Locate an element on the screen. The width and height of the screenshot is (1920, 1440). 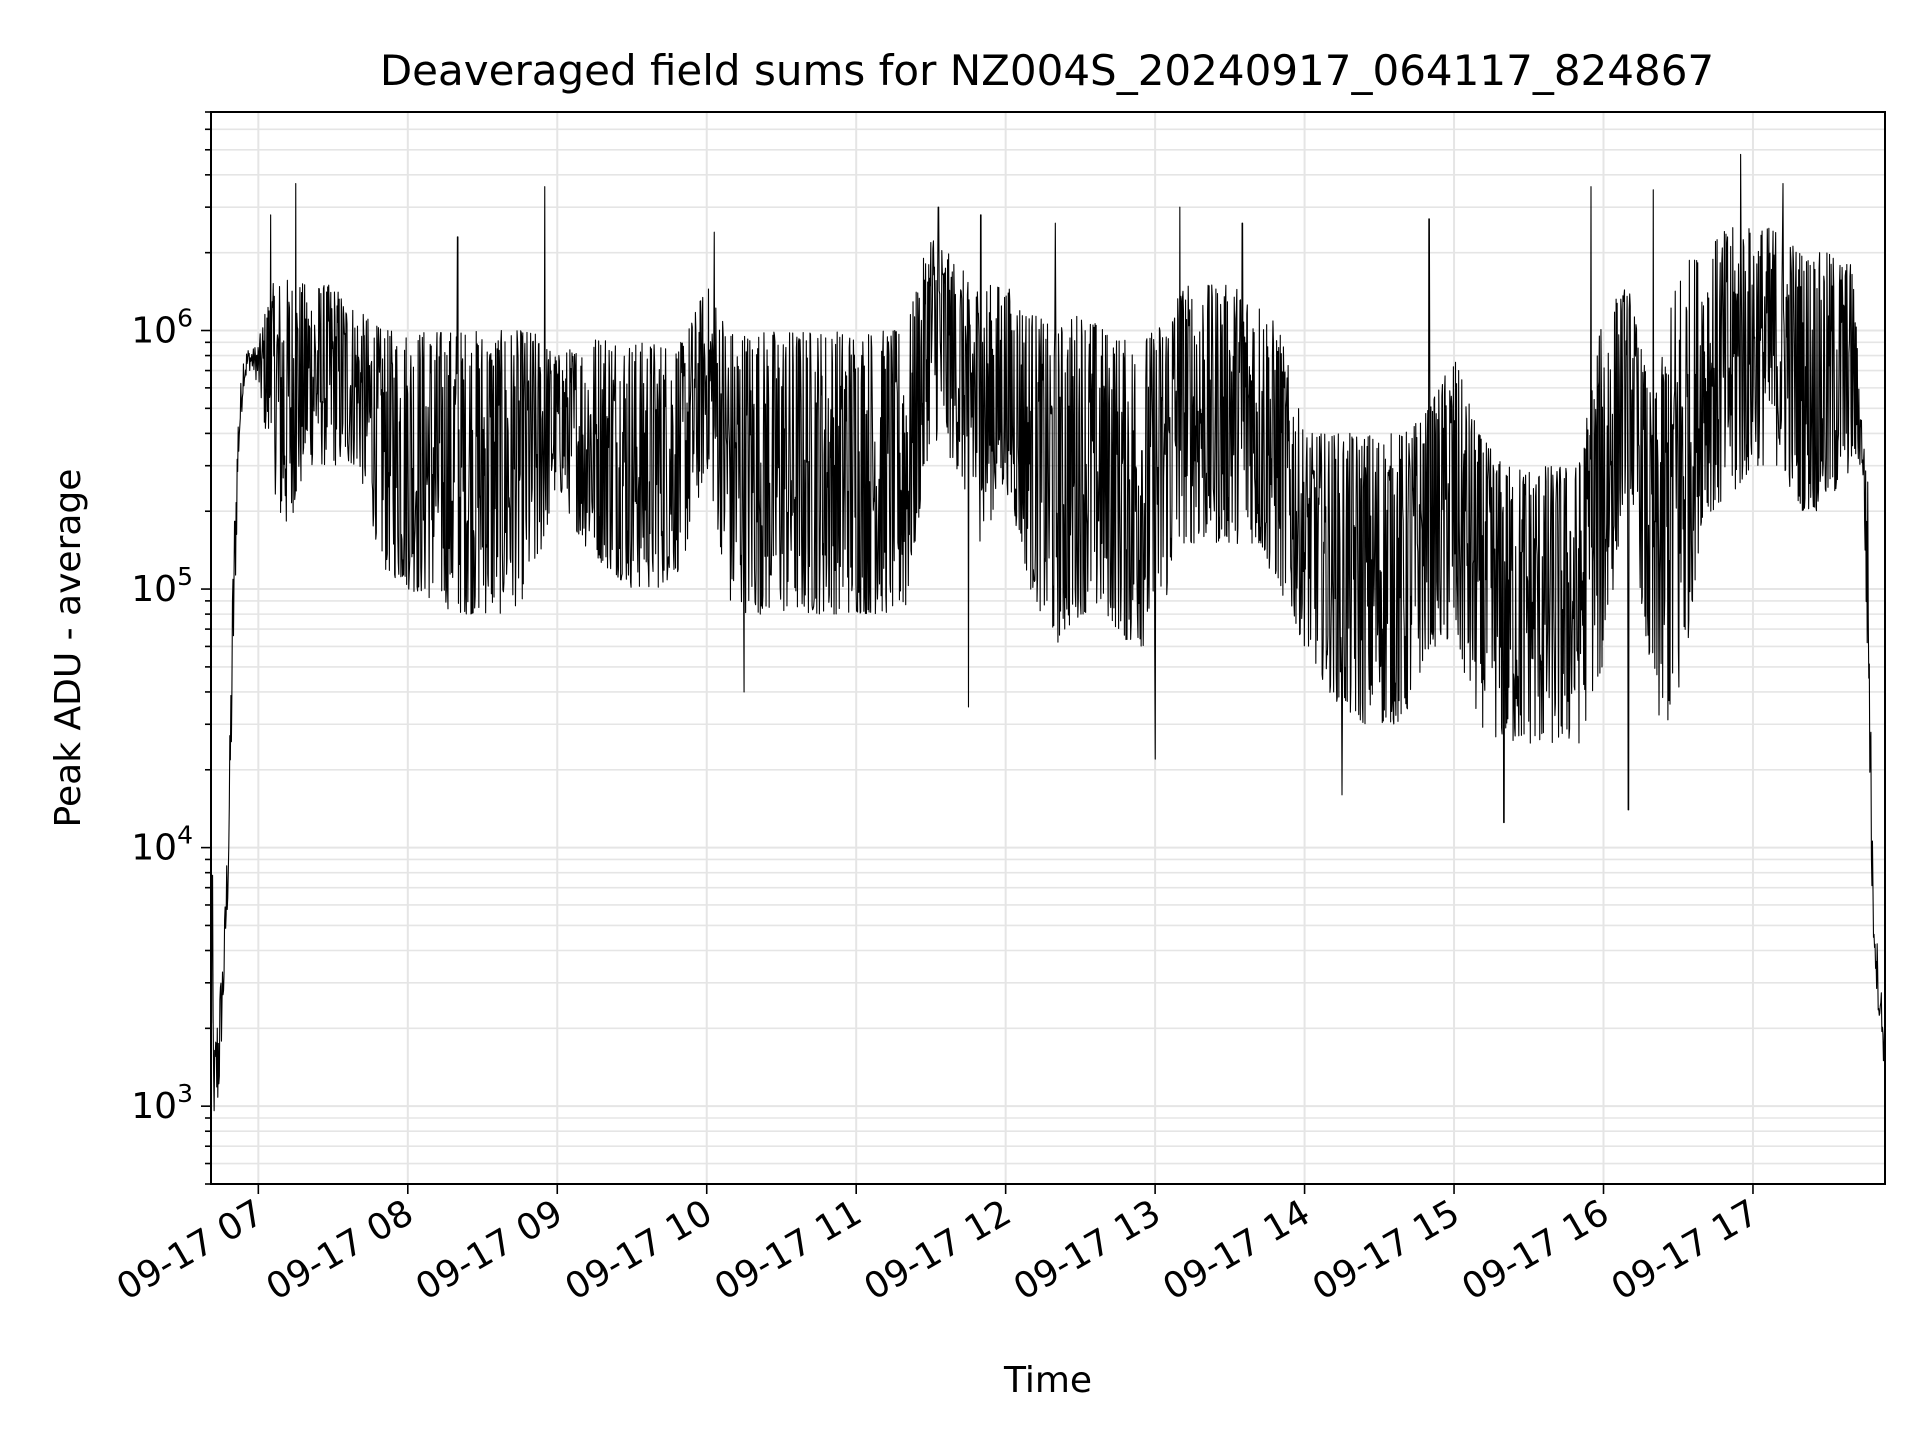
x-tick-label: 09-17 15 is located at coordinates (1386, 1250).